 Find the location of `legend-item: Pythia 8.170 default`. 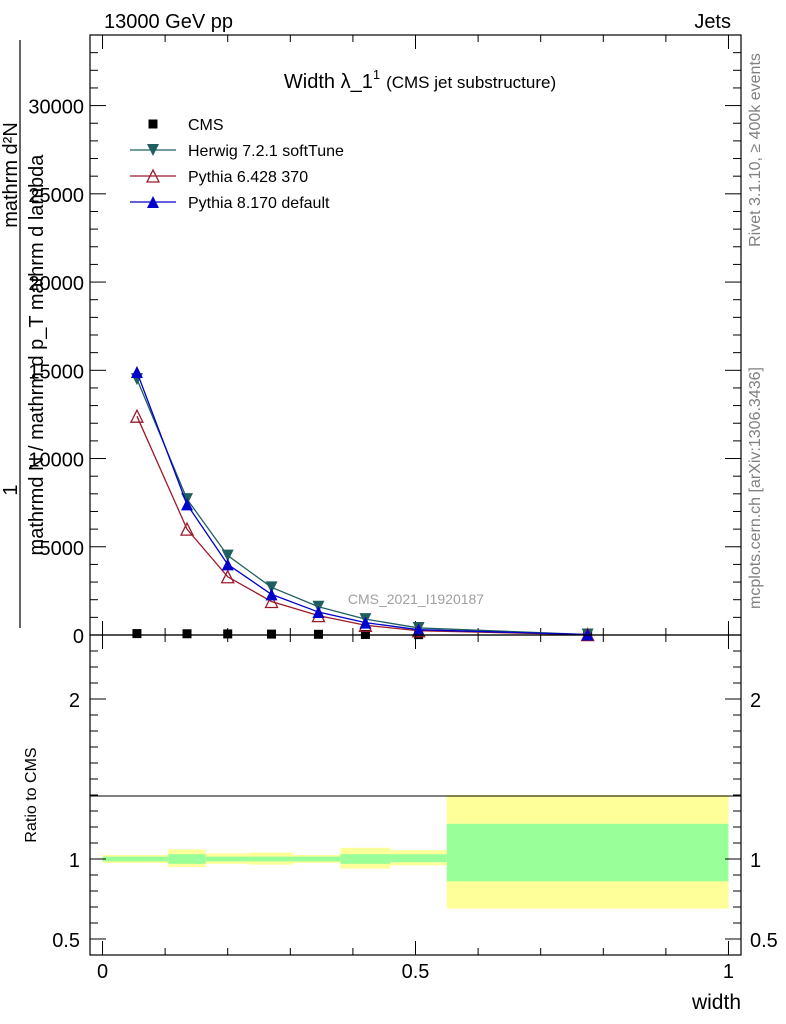

legend-item: Pythia 8.170 default is located at coordinates (230, 203).